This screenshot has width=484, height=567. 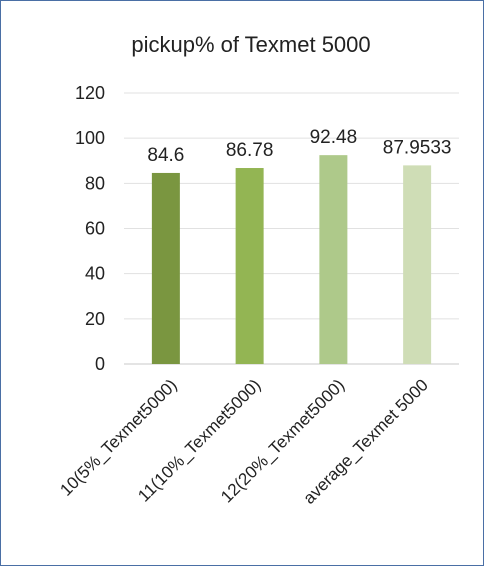 I want to click on y-tick-label: 40, so click(x=95, y=274).